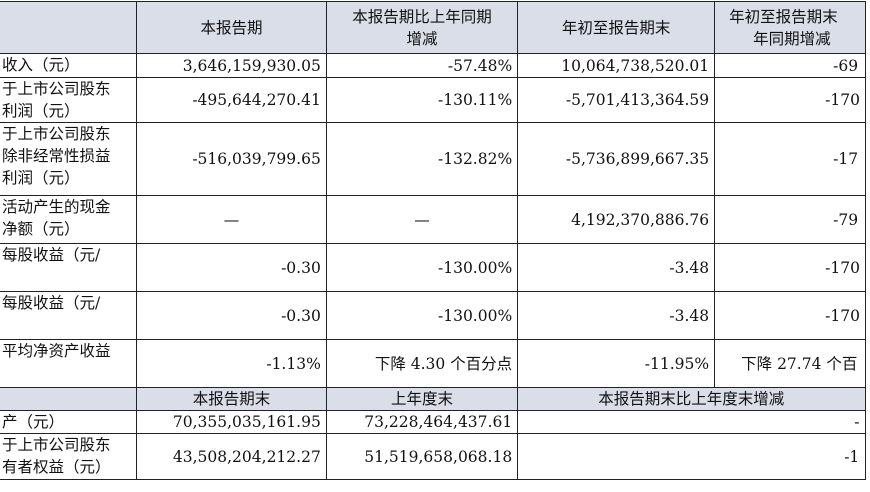 The image size is (870, 492). What do you see at coordinates (41, 229) in the screenshot?
I see `row-label-line: 净额（元）` at bounding box center [41, 229].